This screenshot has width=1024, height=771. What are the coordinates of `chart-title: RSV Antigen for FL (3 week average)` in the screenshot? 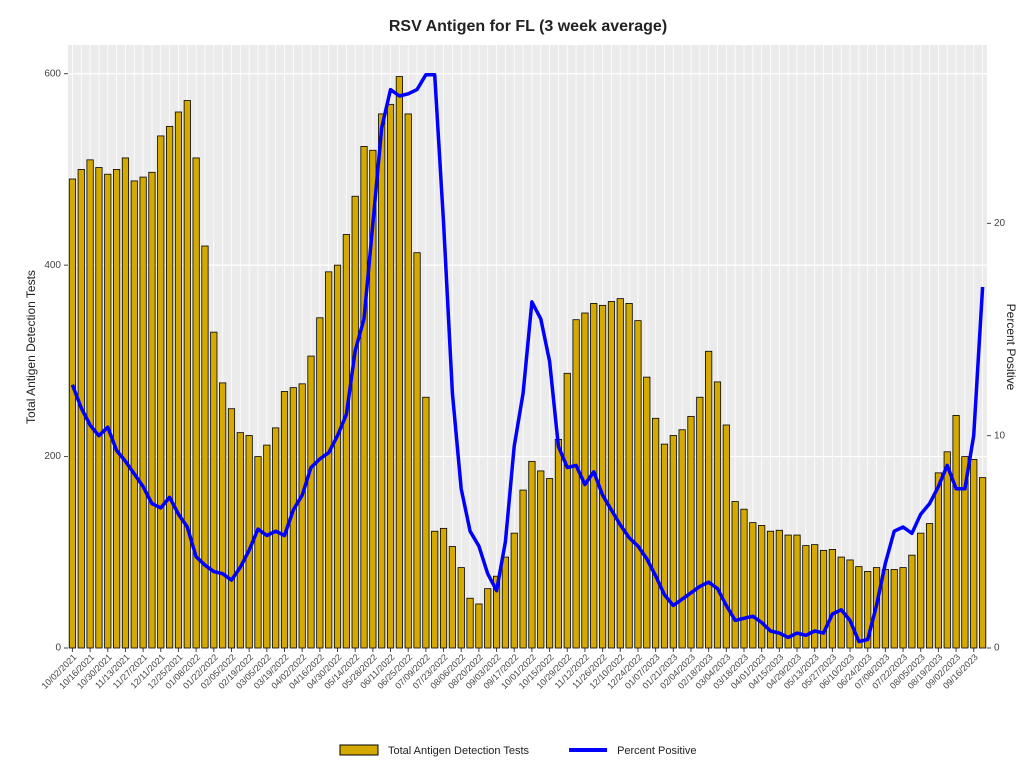 It's located at (528, 26).